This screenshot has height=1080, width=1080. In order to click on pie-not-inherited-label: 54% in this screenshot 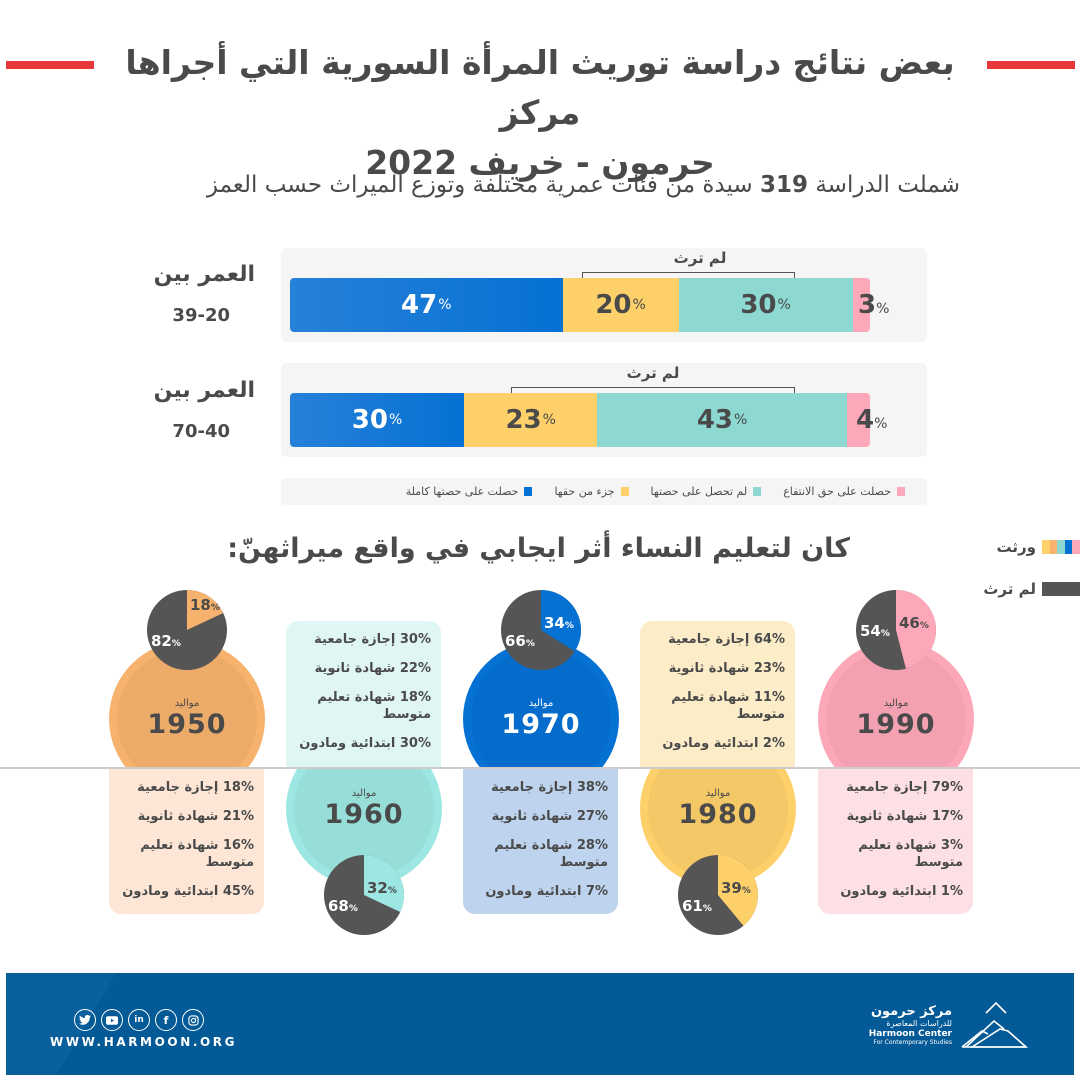, I will do `click(875, 631)`.